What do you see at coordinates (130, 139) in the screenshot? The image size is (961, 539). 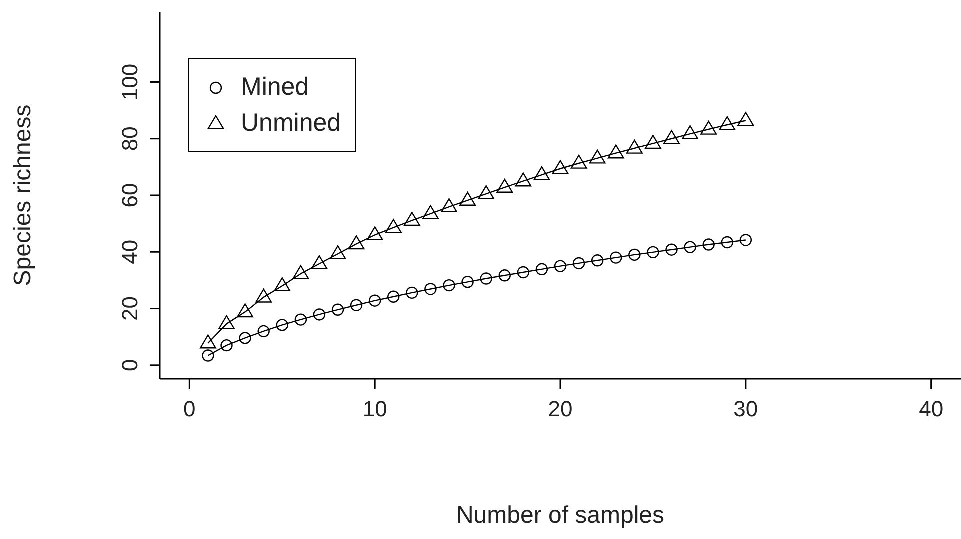 I see `y-tick-label: 80` at bounding box center [130, 139].